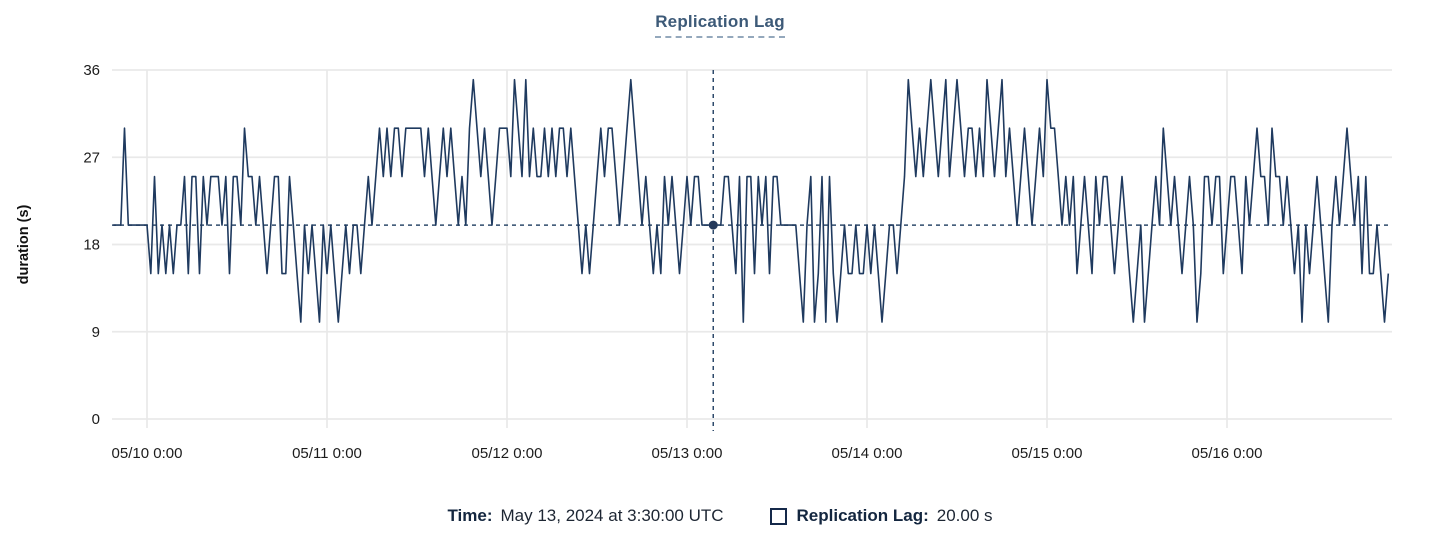 The width and height of the screenshot is (1440, 556). Describe the element at coordinates (96, 419) in the screenshot. I see `y-tick-label: 0` at that location.